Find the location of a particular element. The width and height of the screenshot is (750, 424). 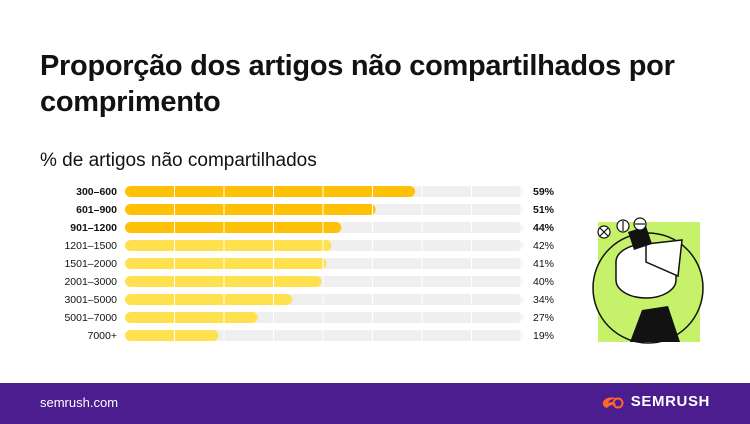

semrush-flame-icon is located at coordinates (613, 402).